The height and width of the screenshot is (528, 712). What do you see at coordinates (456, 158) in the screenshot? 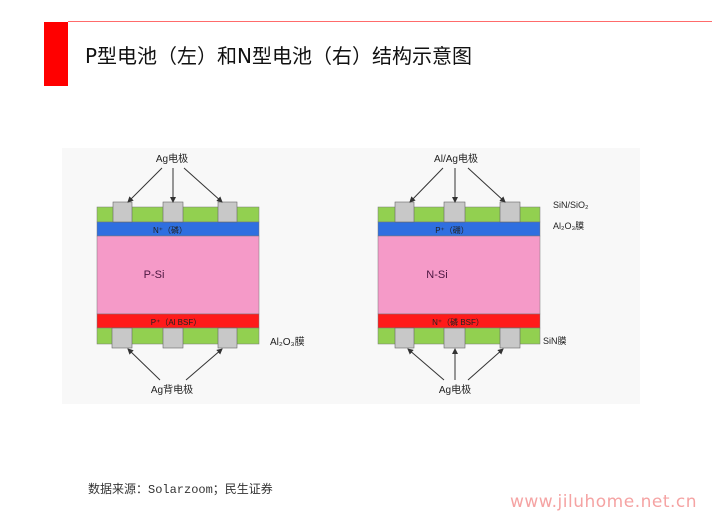
I see `top-electrode-label: Al/Ag电极` at bounding box center [456, 158].